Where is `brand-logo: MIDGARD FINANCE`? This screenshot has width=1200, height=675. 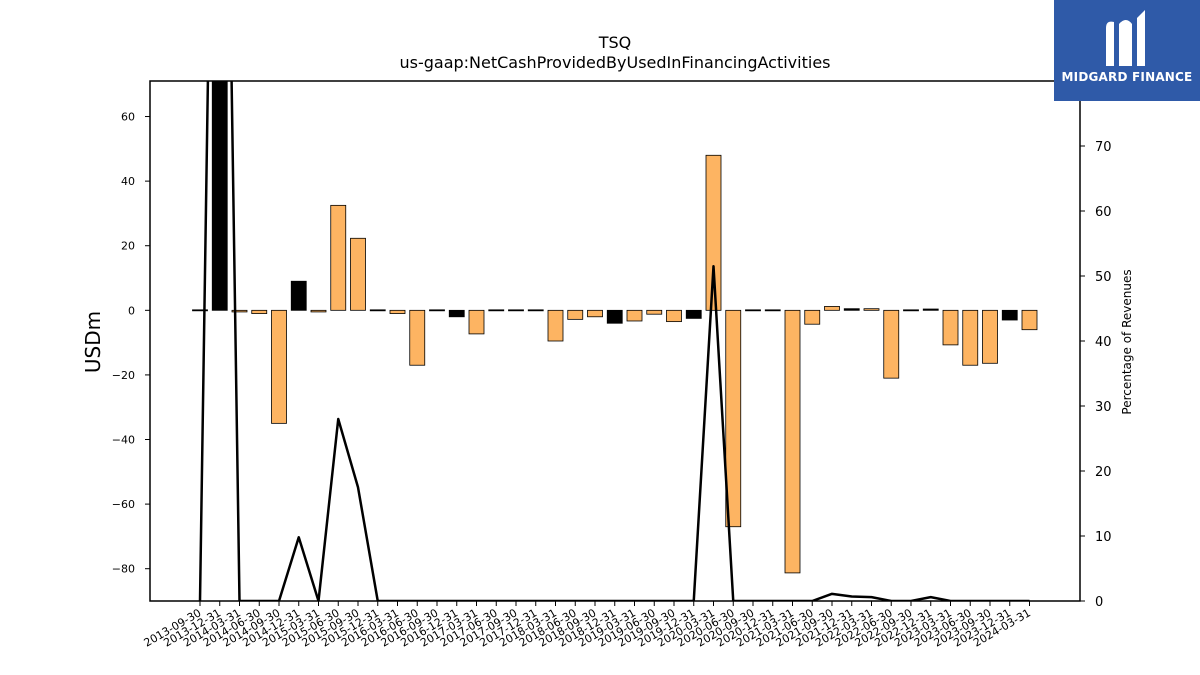
brand-logo: MIDGARD FINANCE is located at coordinates (1127, 50).